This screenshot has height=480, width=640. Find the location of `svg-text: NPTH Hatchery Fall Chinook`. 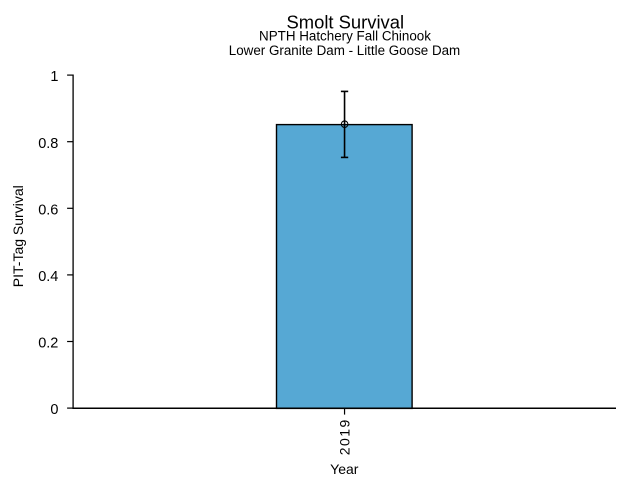

svg-text: NPTH Hatchery Fall Chinook is located at coordinates (345, 36).